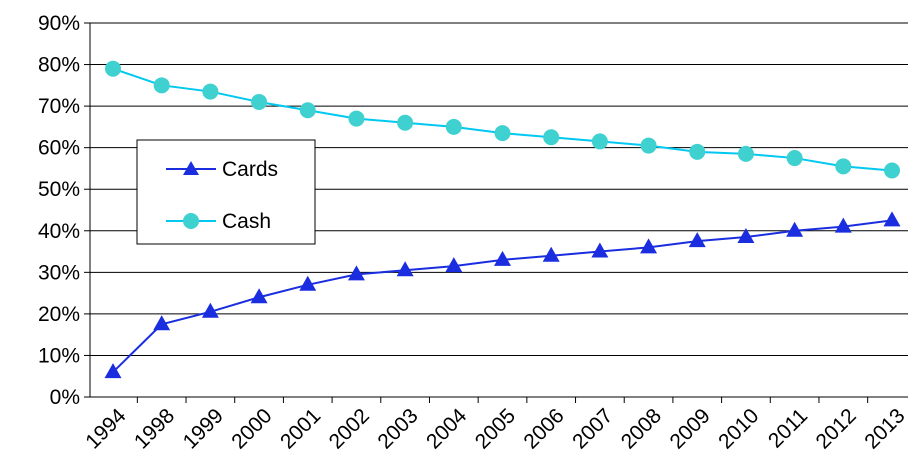  What do you see at coordinates (106, 429) in the screenshot?
I see `x-tick-label: 1994` at bounding box center [106, 429].